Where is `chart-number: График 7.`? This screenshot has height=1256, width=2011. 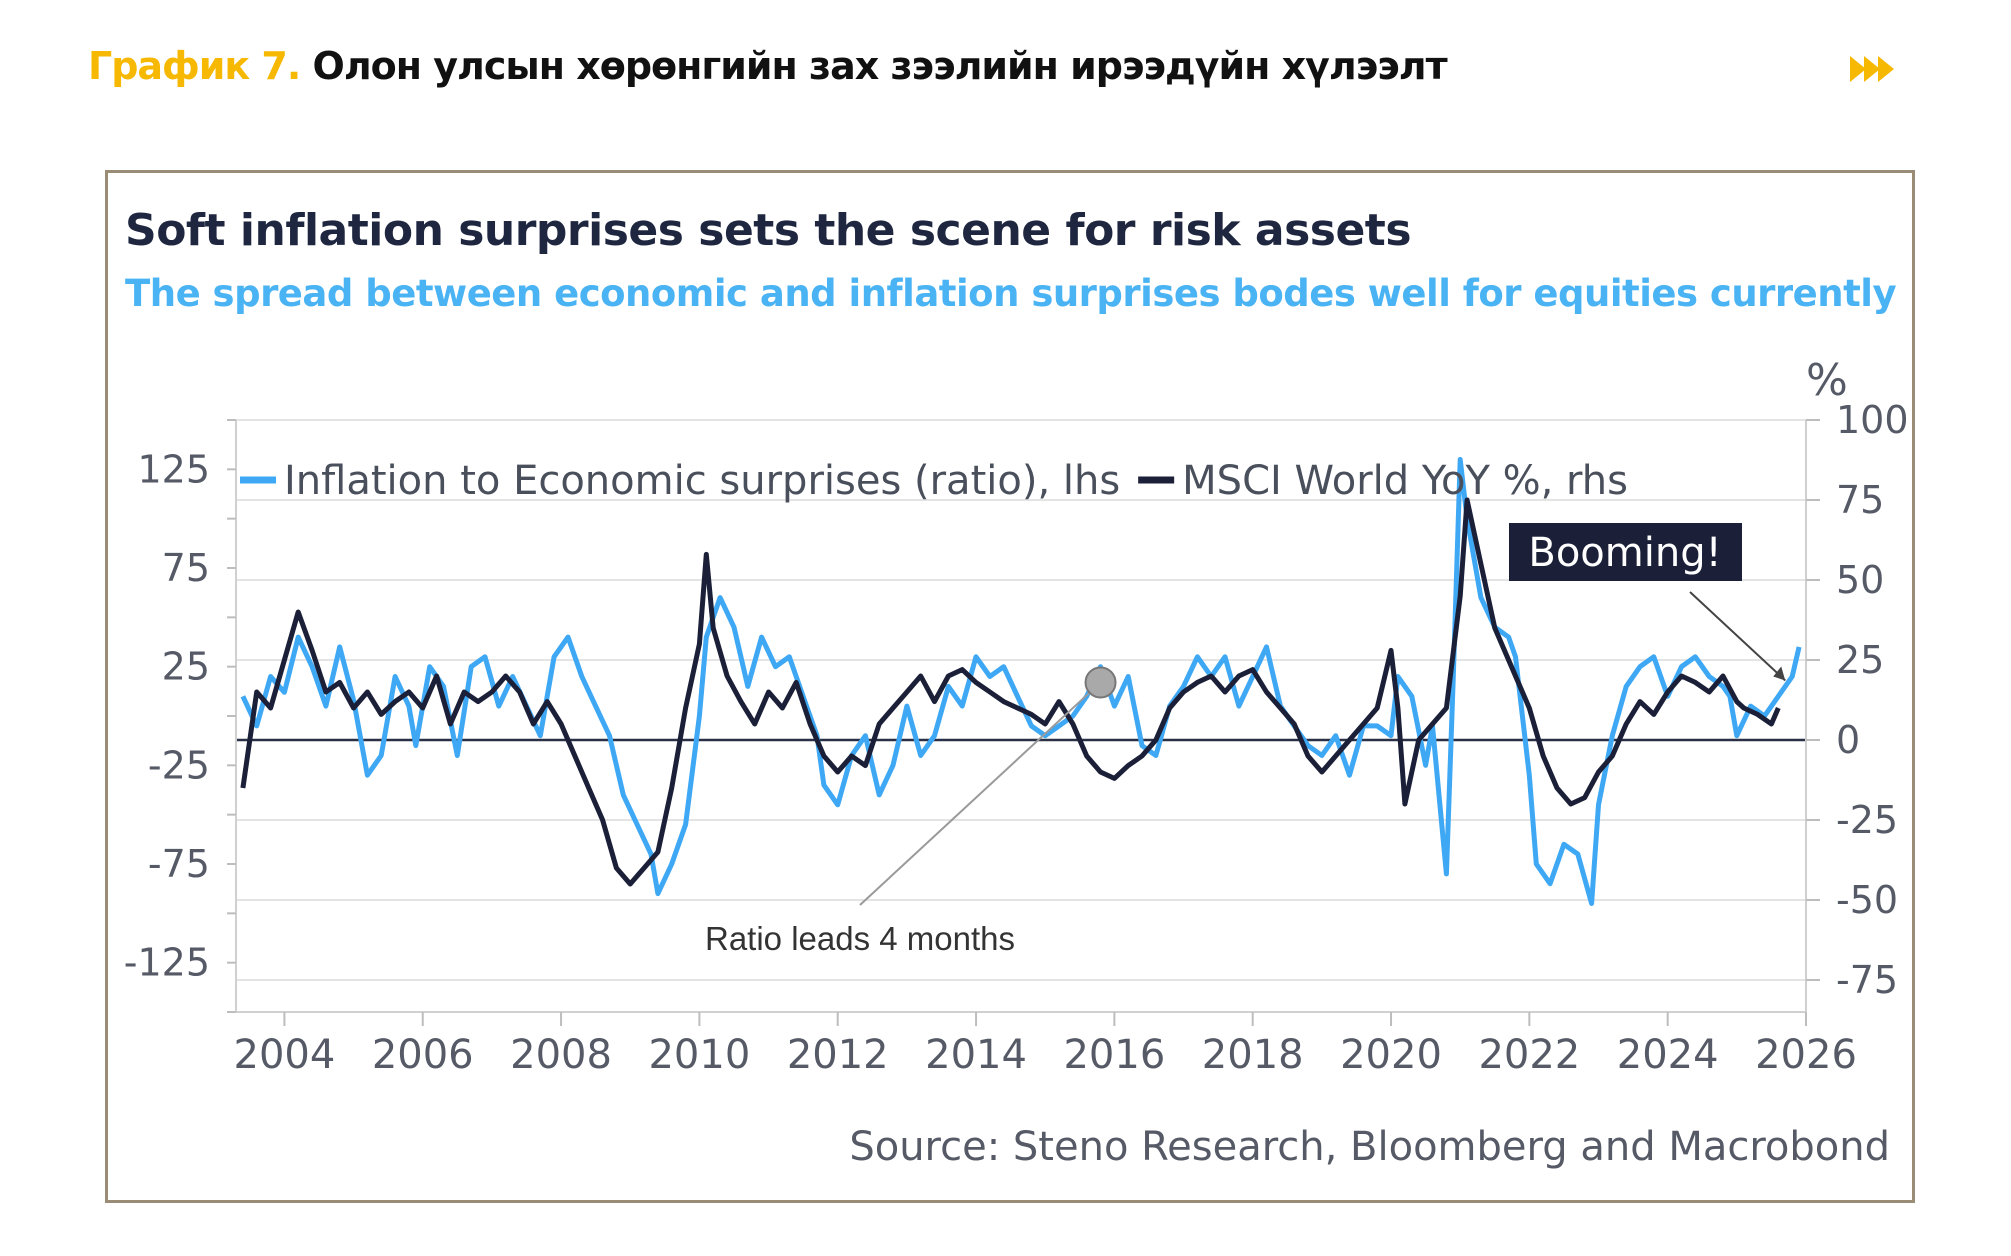 chart-number: График 7. is located at coordinates (194, 66).